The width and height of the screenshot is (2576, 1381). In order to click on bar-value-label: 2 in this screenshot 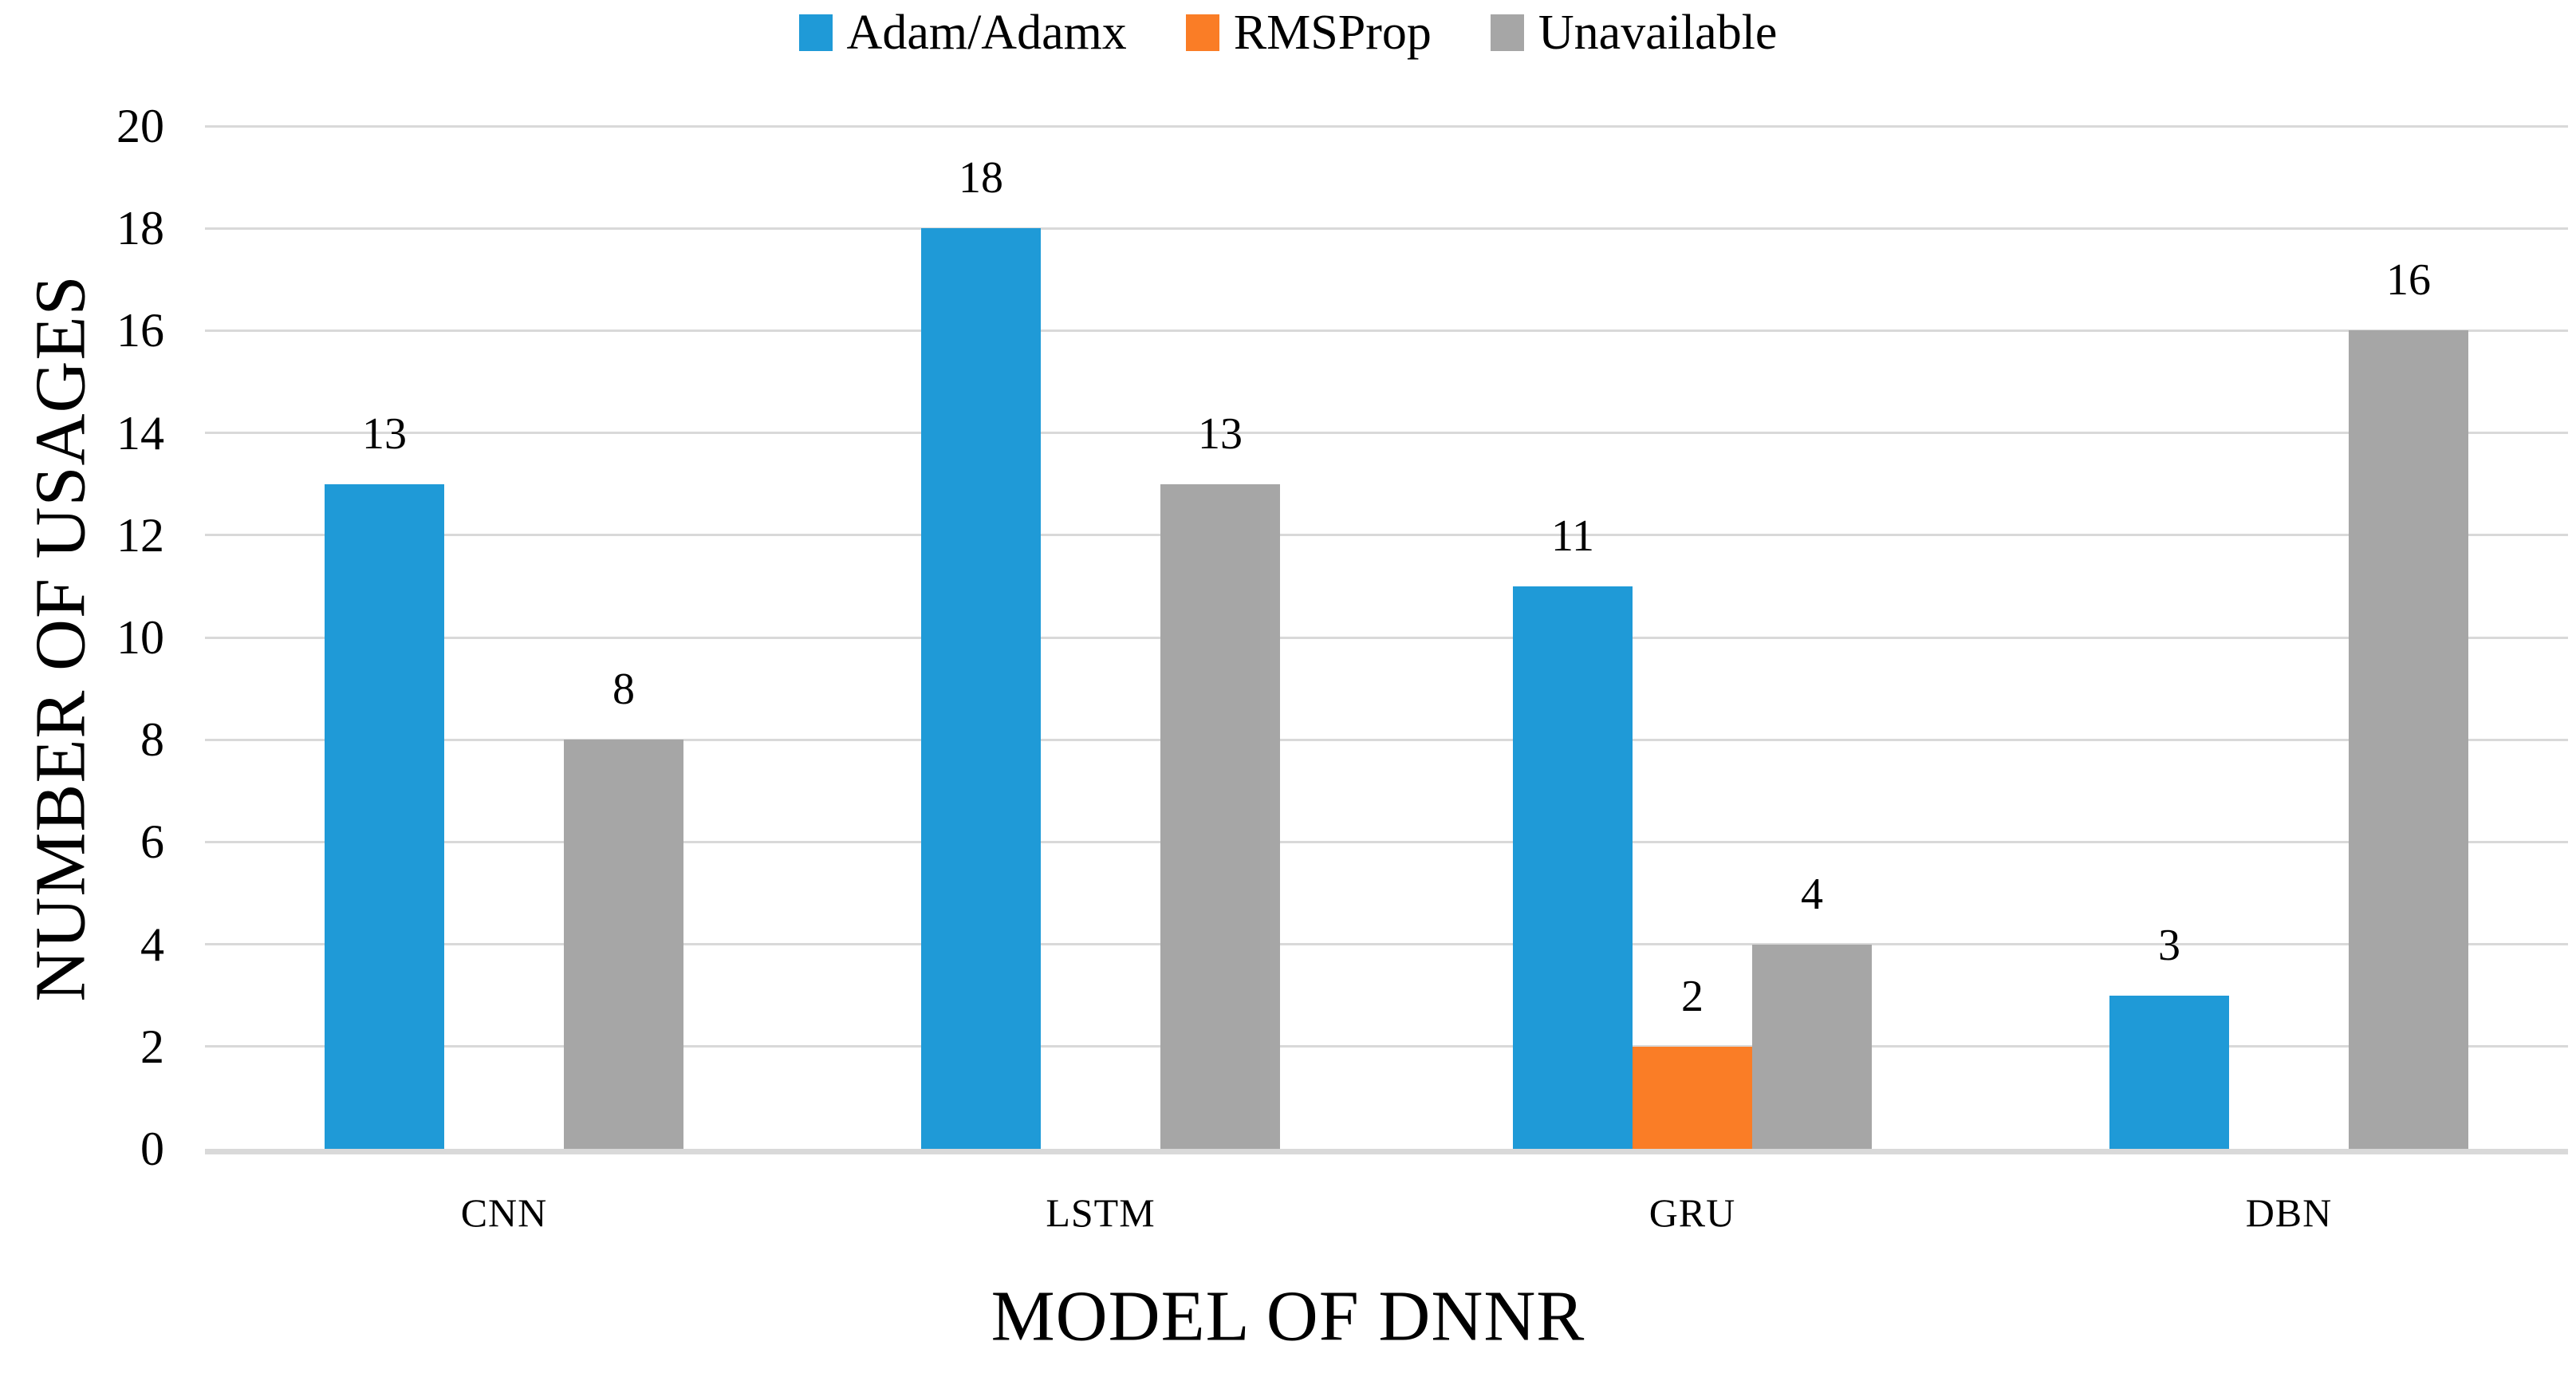, I will do `click(1692, 996)`.